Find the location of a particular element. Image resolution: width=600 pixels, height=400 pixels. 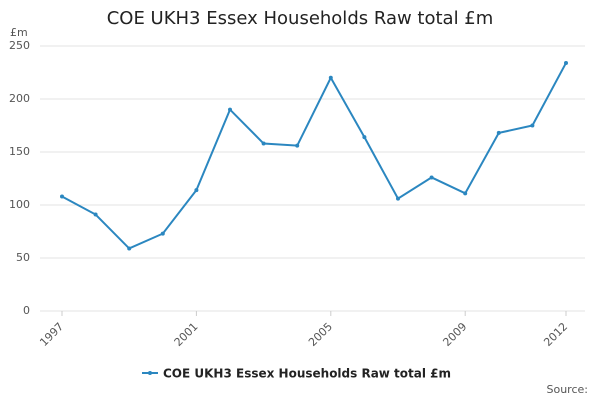

x-tick-label: 1997 is located at coordinates (51, 334).